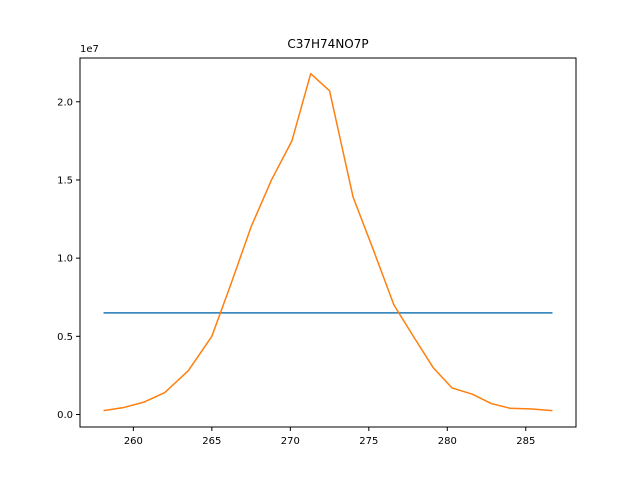  What do you see at coordinates (329, 437) in the screenshot?
I see `x-axis: 260 265 270 275 280 285` at bounding box center [329, 437].